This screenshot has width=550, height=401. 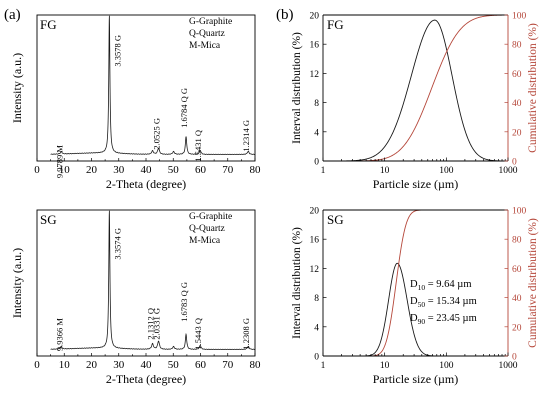 What do you see at coordinates (184, 302) in the screenshot?
I see `peak-label: 1.6783 Q G` at bounding box center [184, 302].